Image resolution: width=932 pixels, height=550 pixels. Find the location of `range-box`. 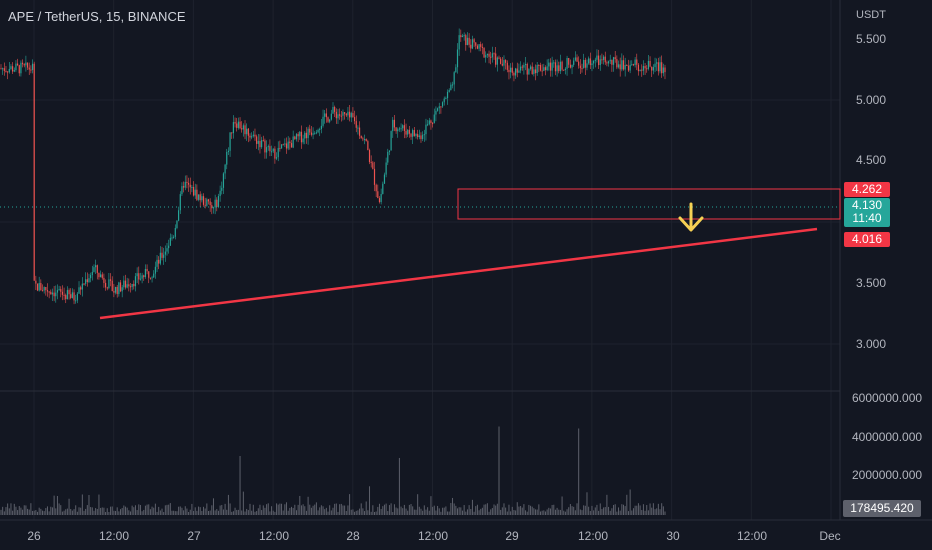

range-box is located at coordinates (649, 204).